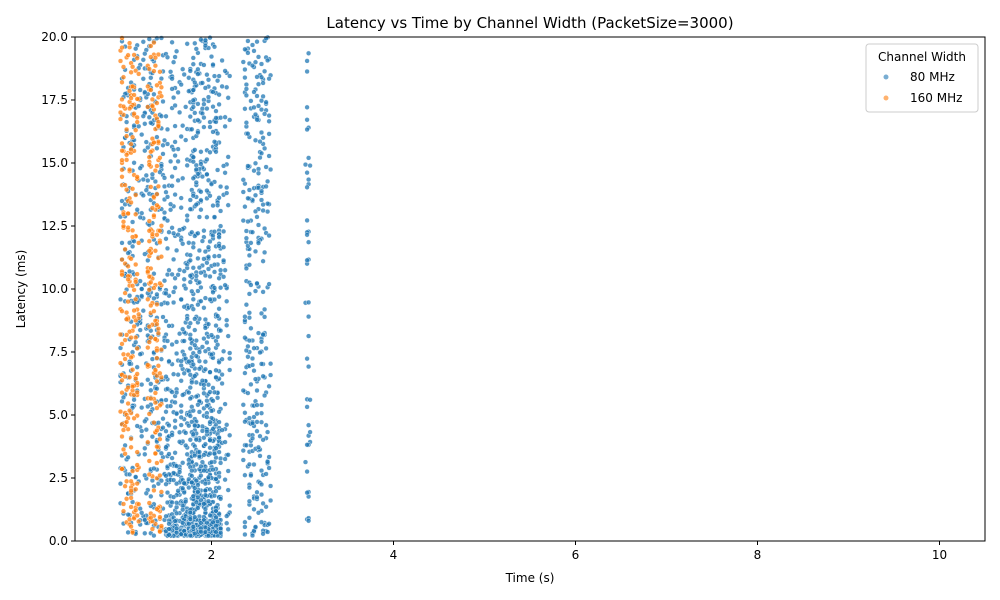  I want to click on legend-label-160mhz: 160 MHz, so click(936, 98).